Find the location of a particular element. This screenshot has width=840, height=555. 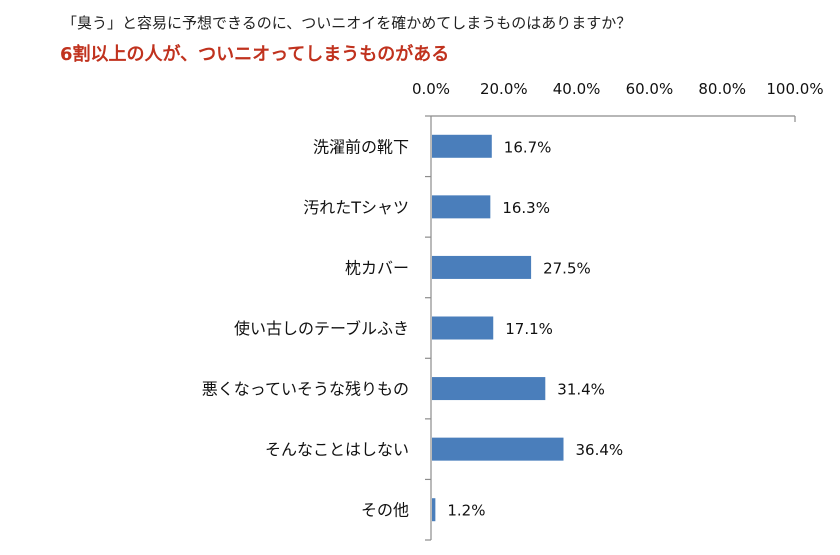

value-label: 31.4% is located at coordinates (581, 390).